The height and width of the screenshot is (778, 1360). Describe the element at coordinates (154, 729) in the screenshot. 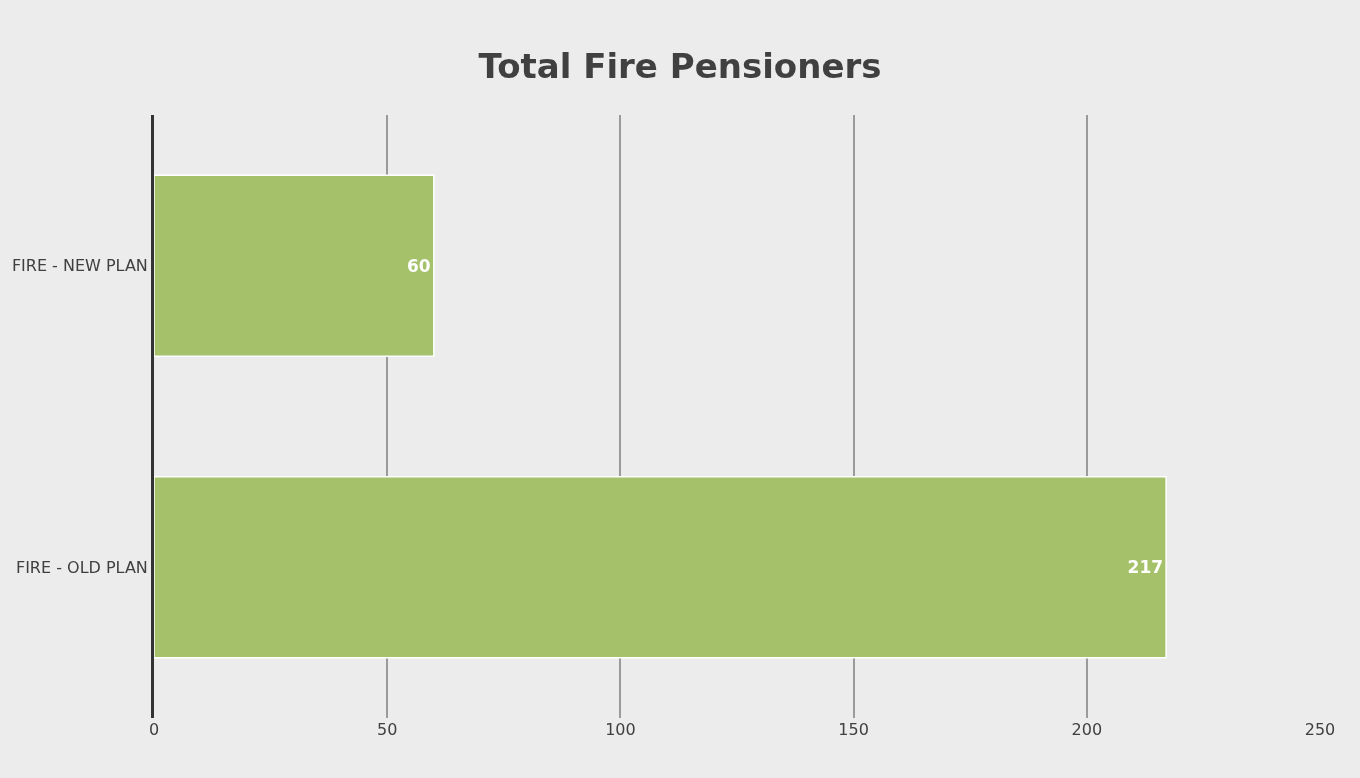

I see `x-tick-label: 0` at that location.